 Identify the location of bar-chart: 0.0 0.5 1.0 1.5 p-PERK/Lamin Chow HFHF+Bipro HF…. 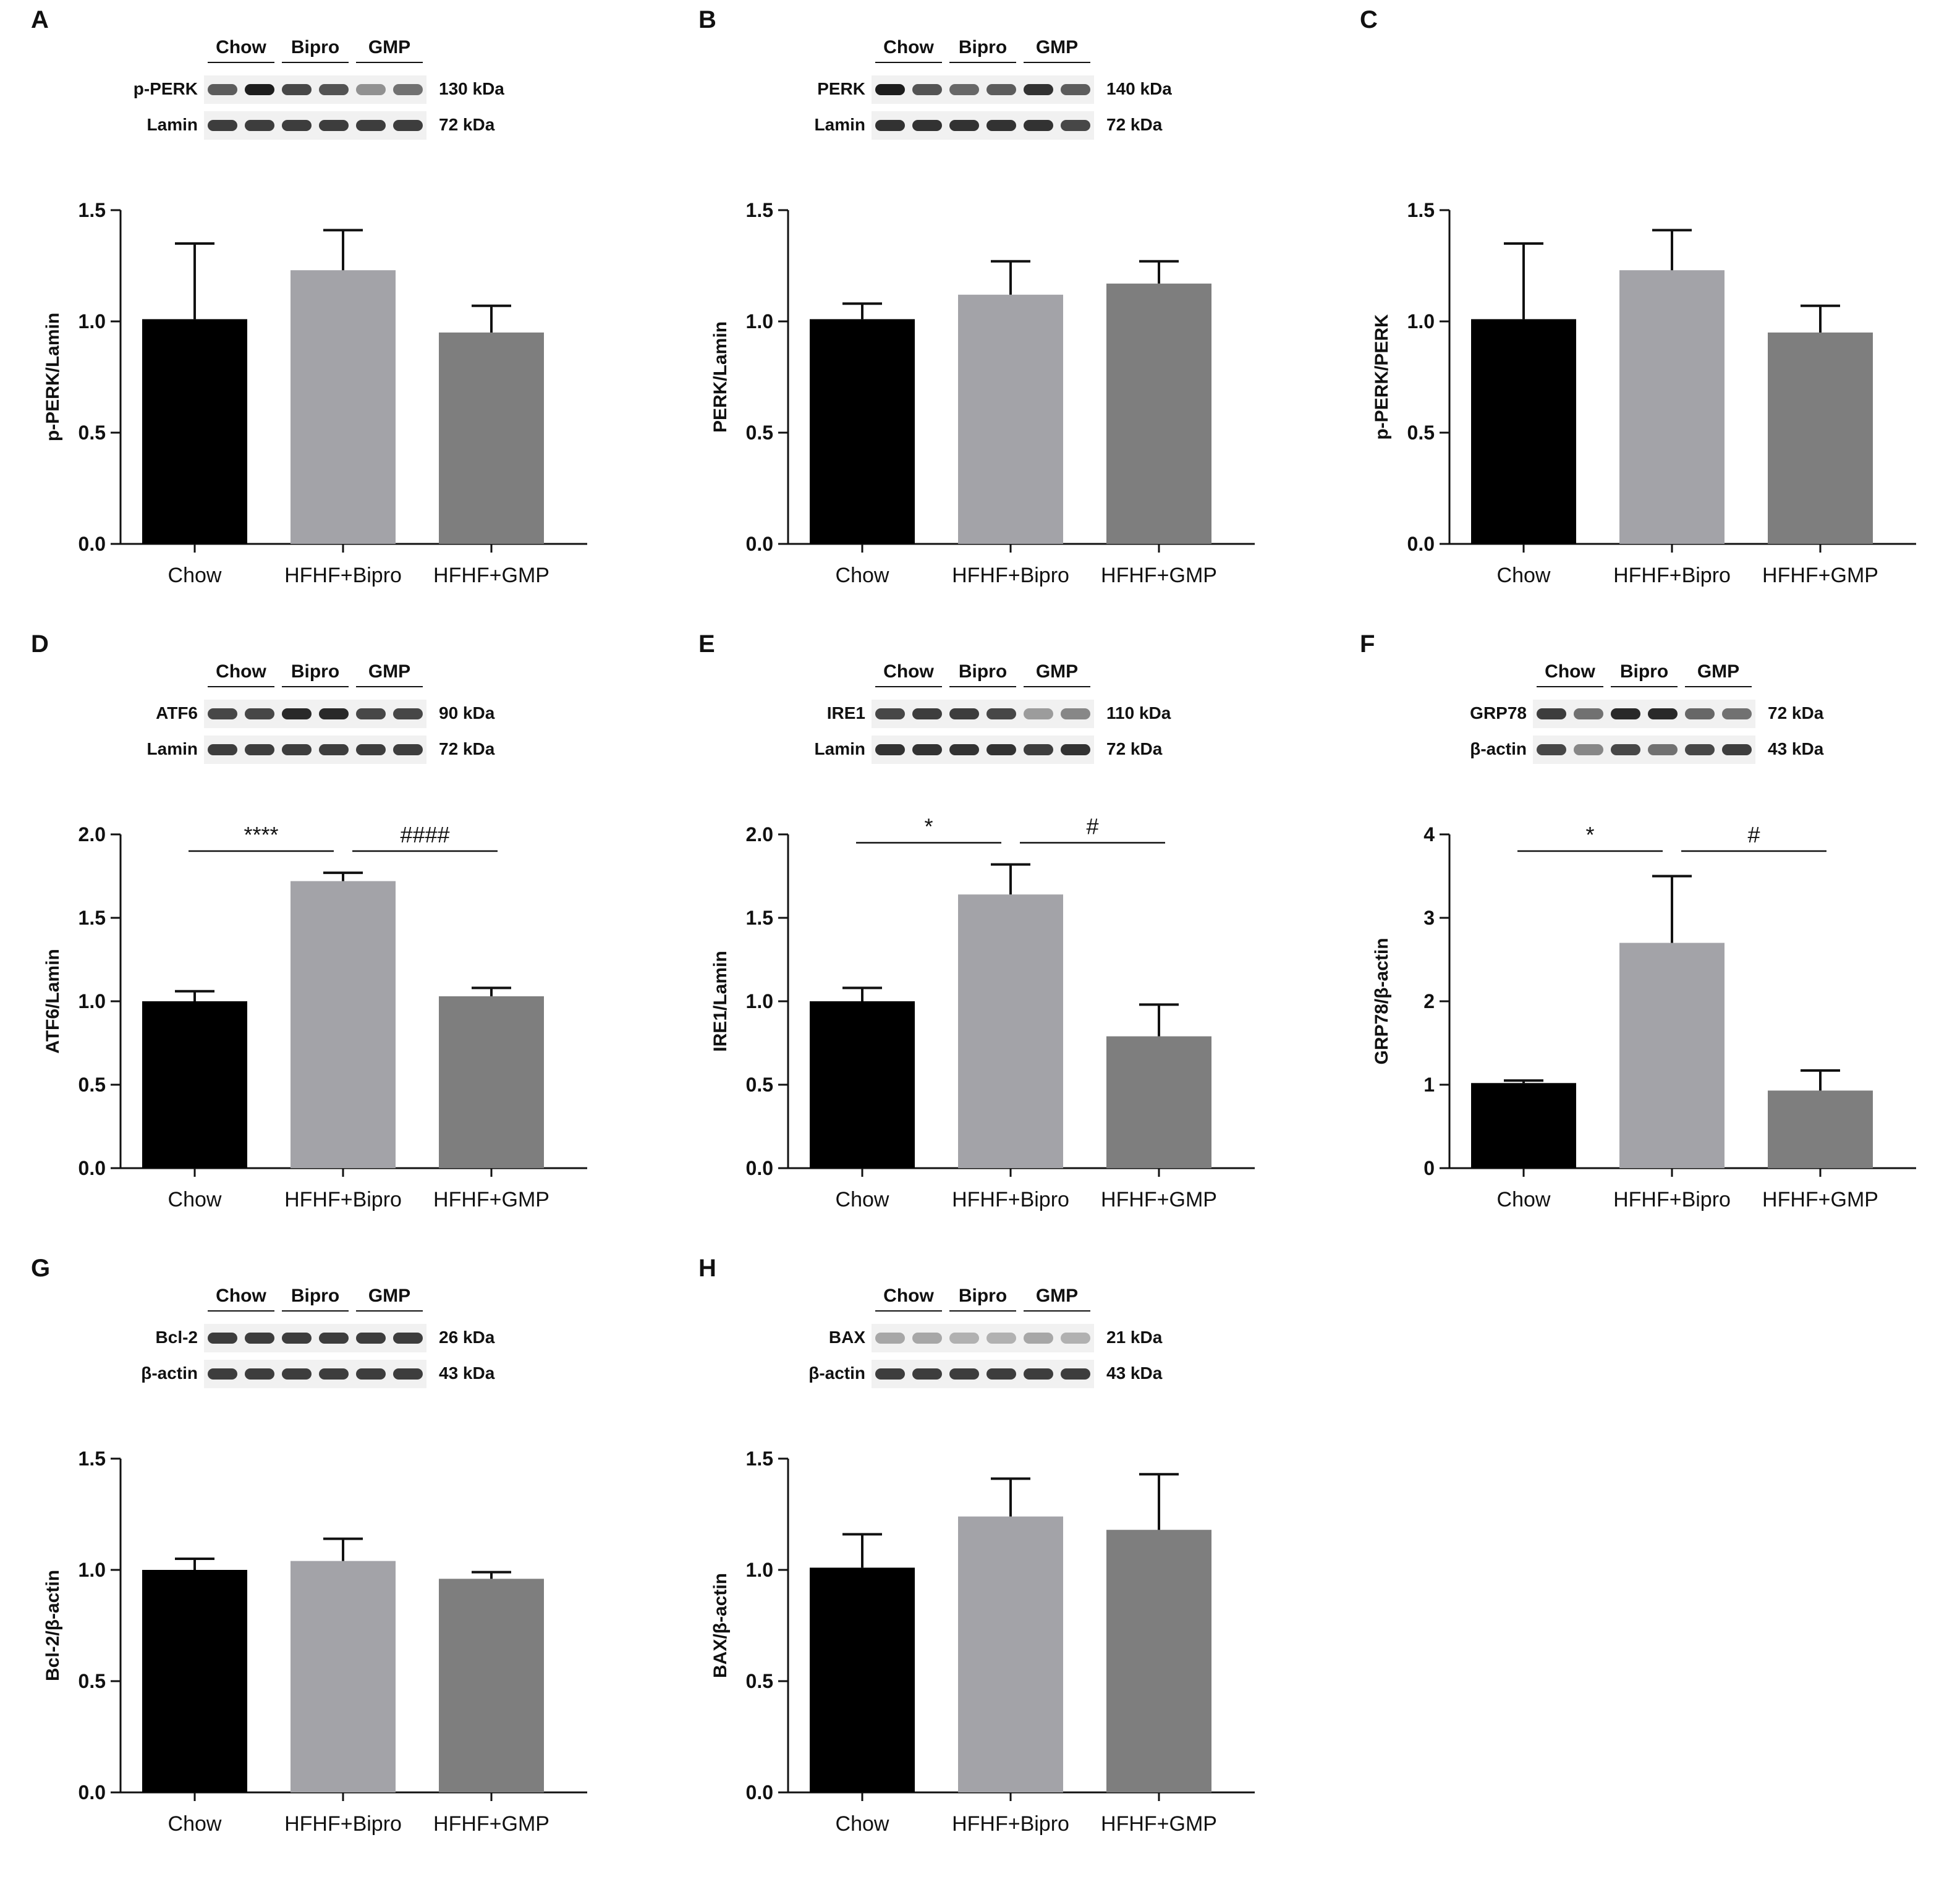
(315, 393).